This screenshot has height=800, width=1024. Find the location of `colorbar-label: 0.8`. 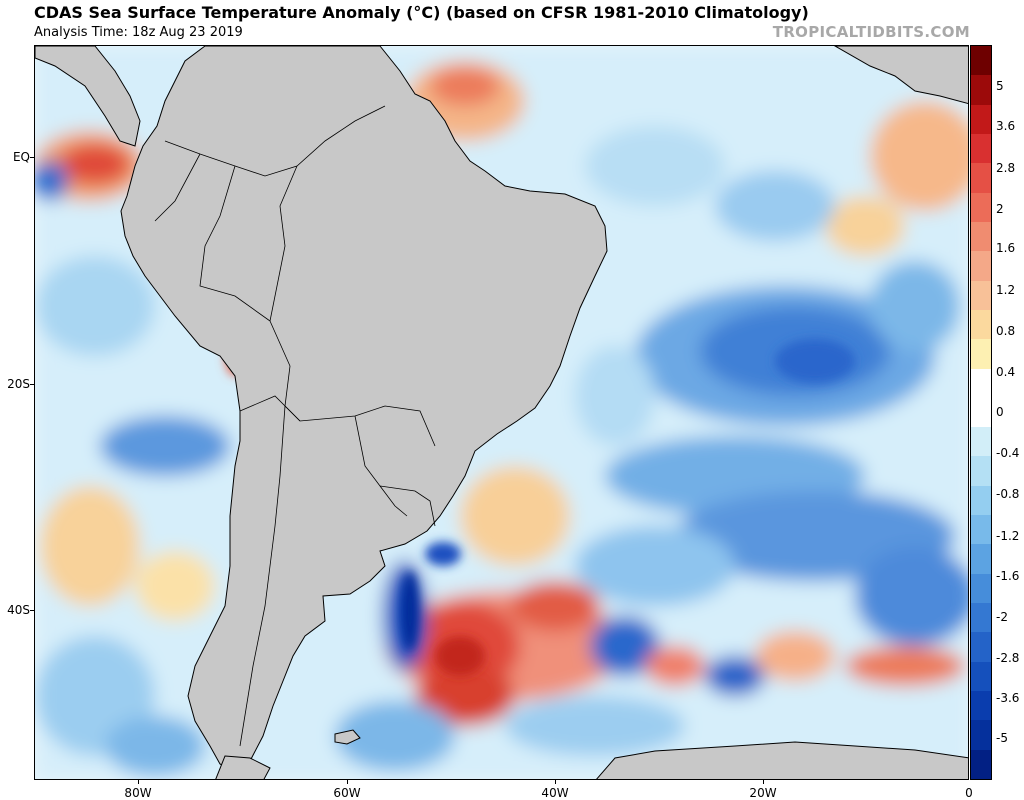

colorbar-label: 0.8 is located at coordinates (1006, 331).